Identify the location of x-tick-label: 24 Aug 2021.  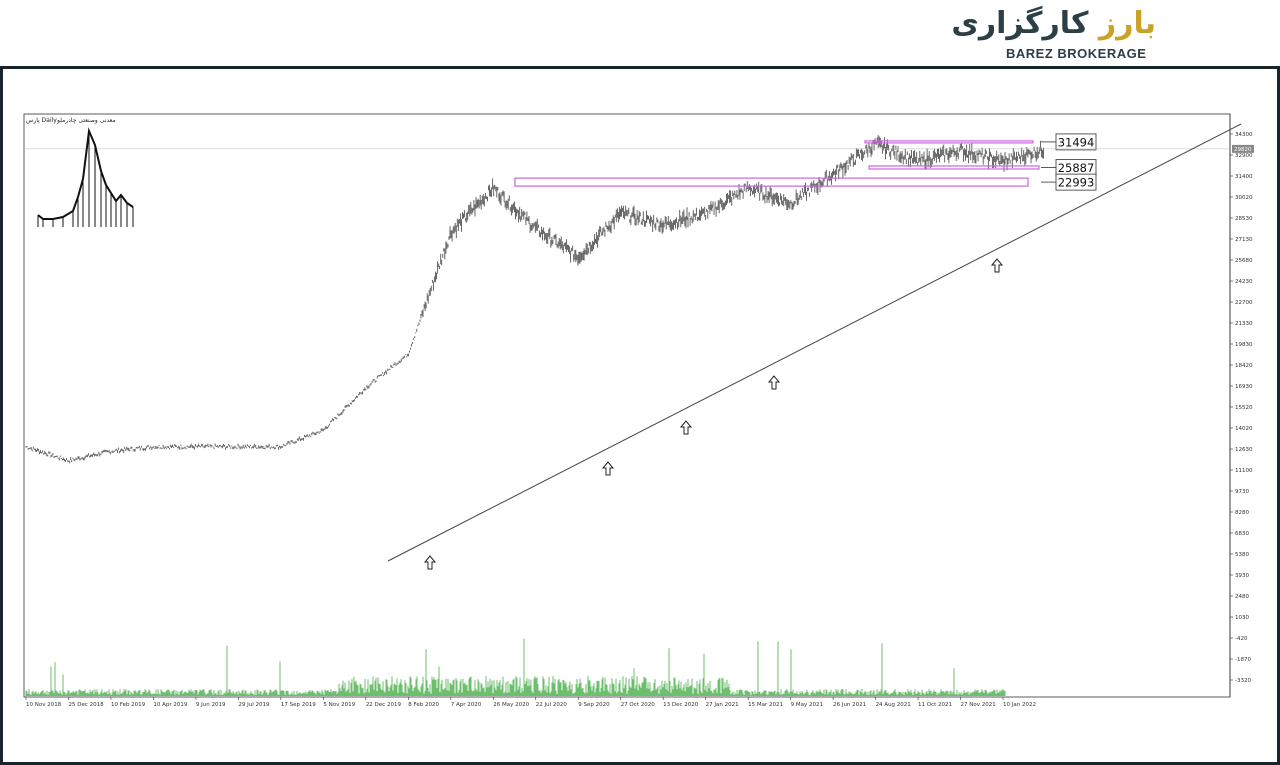
(893, 705).